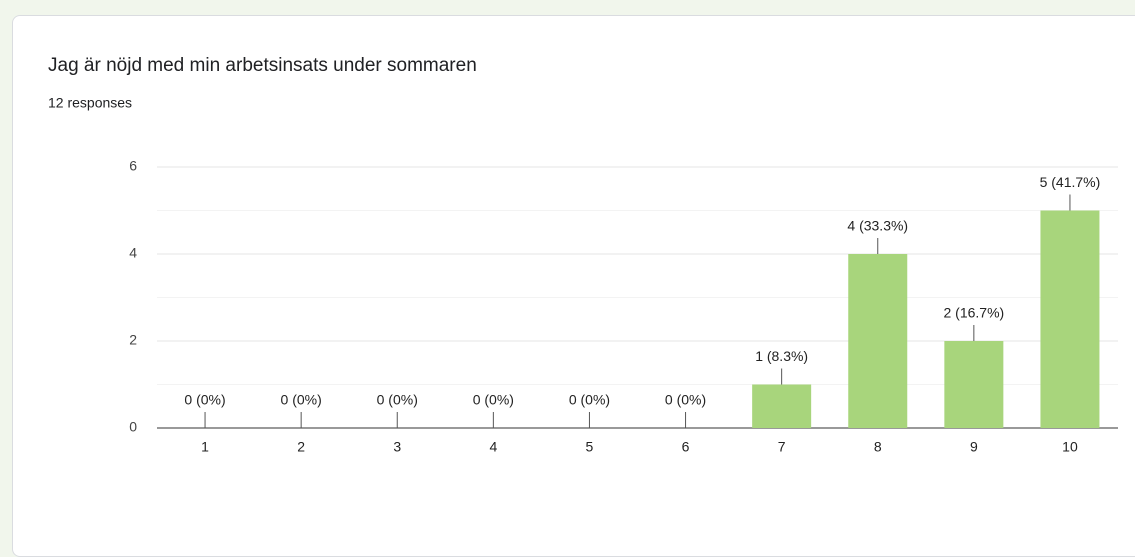 The image size is (1135, 557). I want to click on x-tick-label: 2, so click(301, 447).